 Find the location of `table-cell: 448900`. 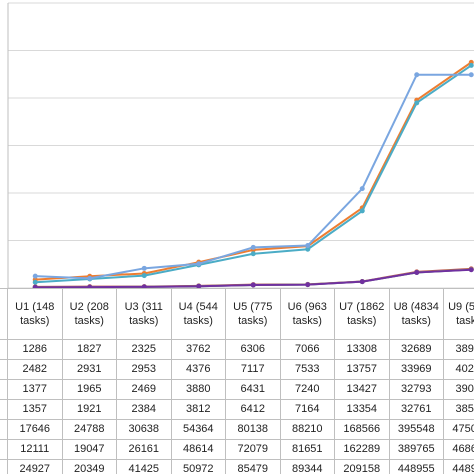

table-cell: 448900 is located at coordinates (459, 467).